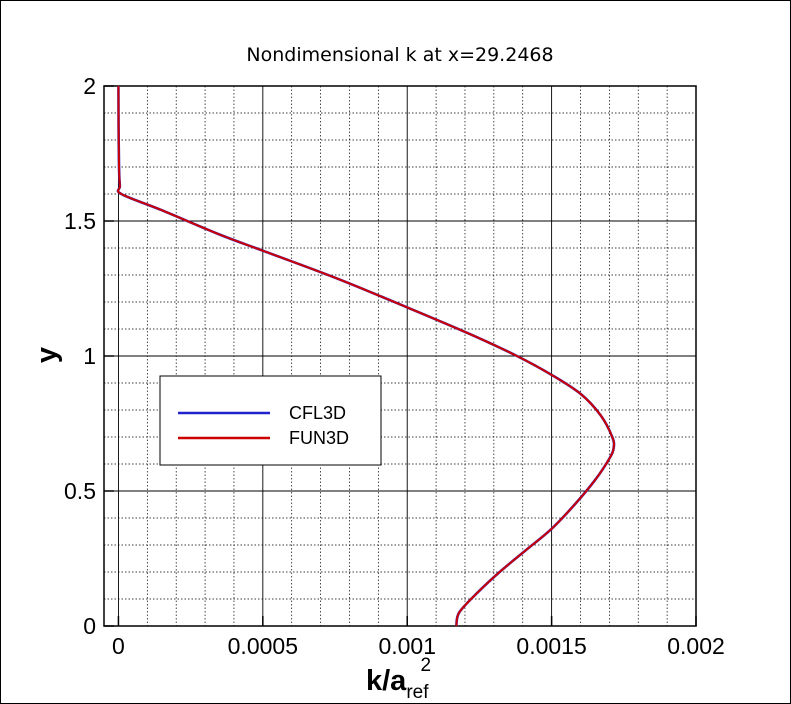 The width and height of the screenshot is (791, 704). What do you see at coordinates (386, 681) in the screenshot?
I see `x-axis-label-main: k/a` at bounding box center [386, 681].